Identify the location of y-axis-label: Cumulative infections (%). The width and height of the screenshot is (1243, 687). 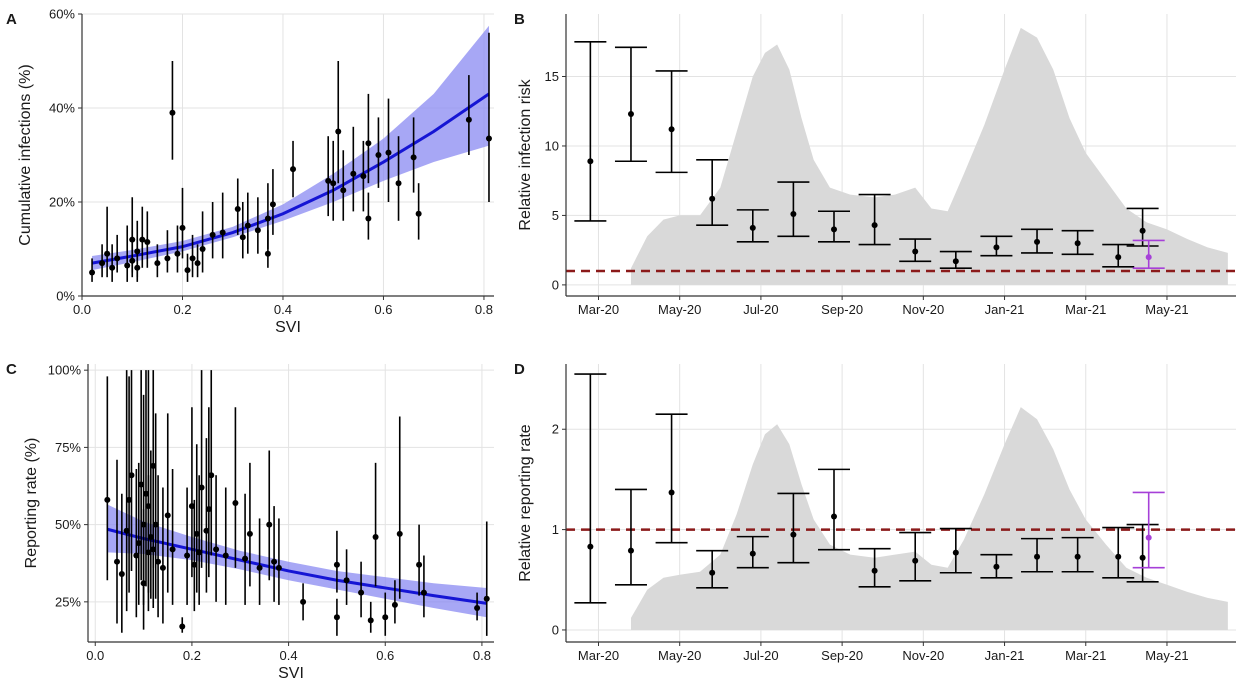
(25, 154).